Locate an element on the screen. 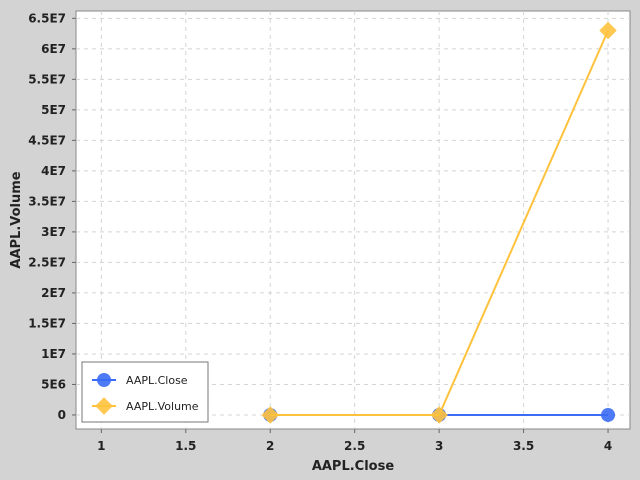 This screenshot has width=640, height=480. legend: AAPL.Close AAPL.Volume is located at coordinates (145, 392).